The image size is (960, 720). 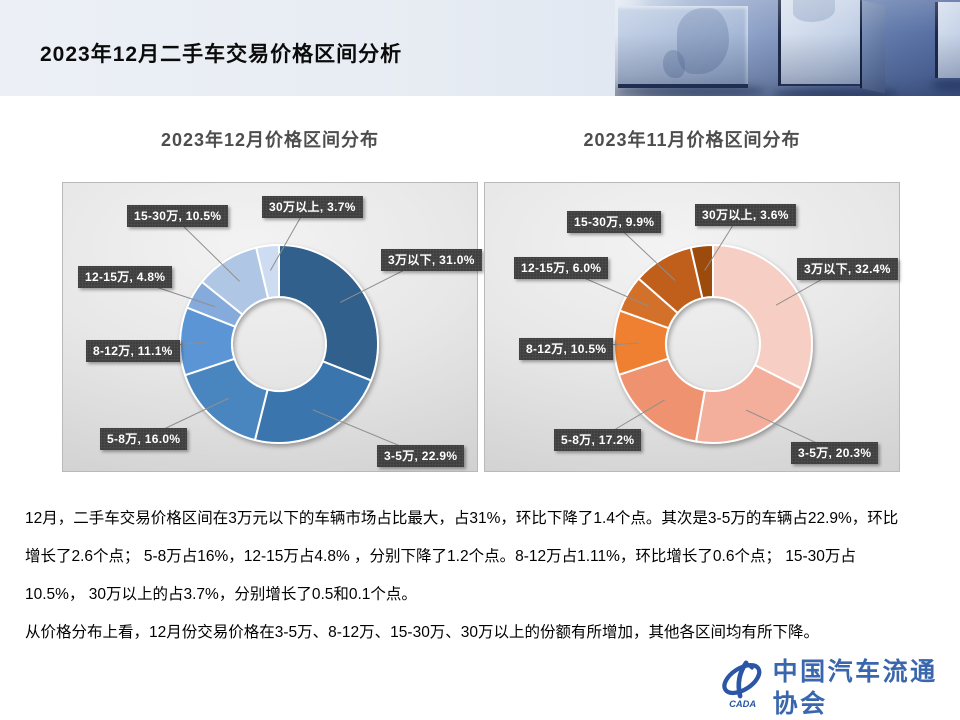 What do you see at coordinates (431, 260) in the screenshot?
I see `slice-label-3万以下: 3万以下, 31.0%` at bounding box center [431, 260].